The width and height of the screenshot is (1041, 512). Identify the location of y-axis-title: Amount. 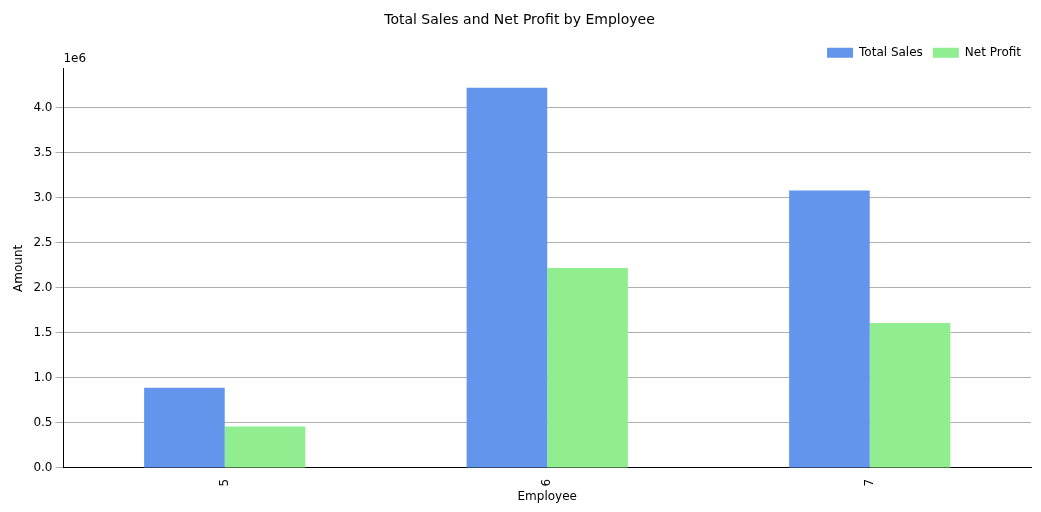
(18, 268).